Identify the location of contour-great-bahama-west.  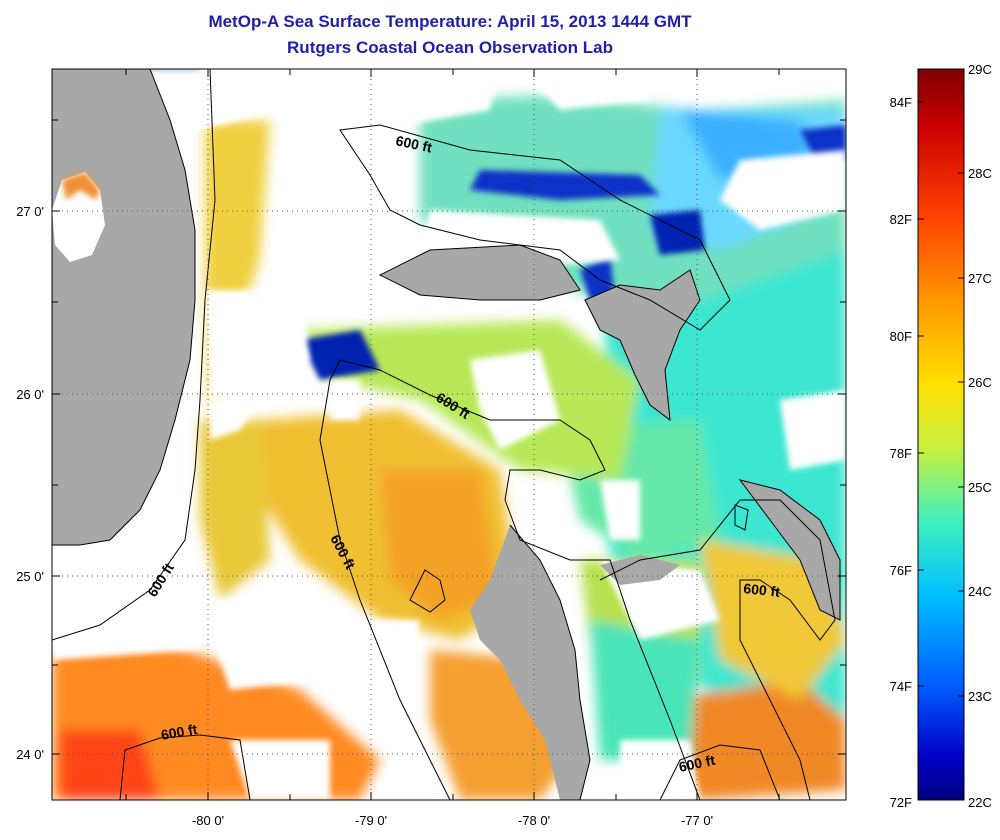
(385, 619).